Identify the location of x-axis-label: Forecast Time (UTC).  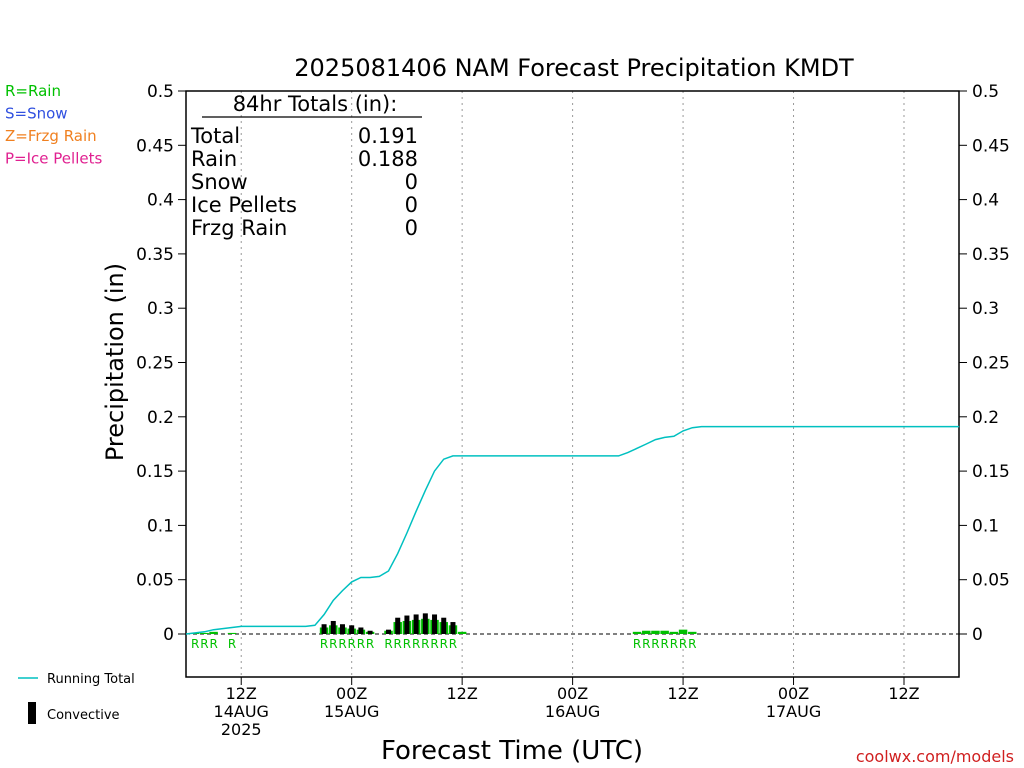
(512, 751).